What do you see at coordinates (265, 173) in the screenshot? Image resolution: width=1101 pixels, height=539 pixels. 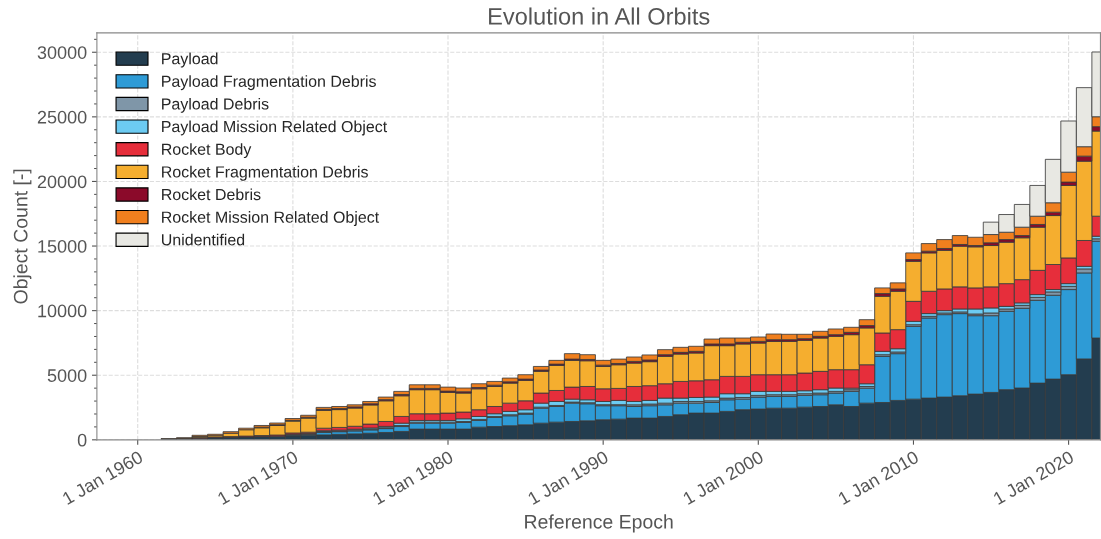 I see `legend-label: Rocket Fragmentation Debris` at bounding box center [265, 173].